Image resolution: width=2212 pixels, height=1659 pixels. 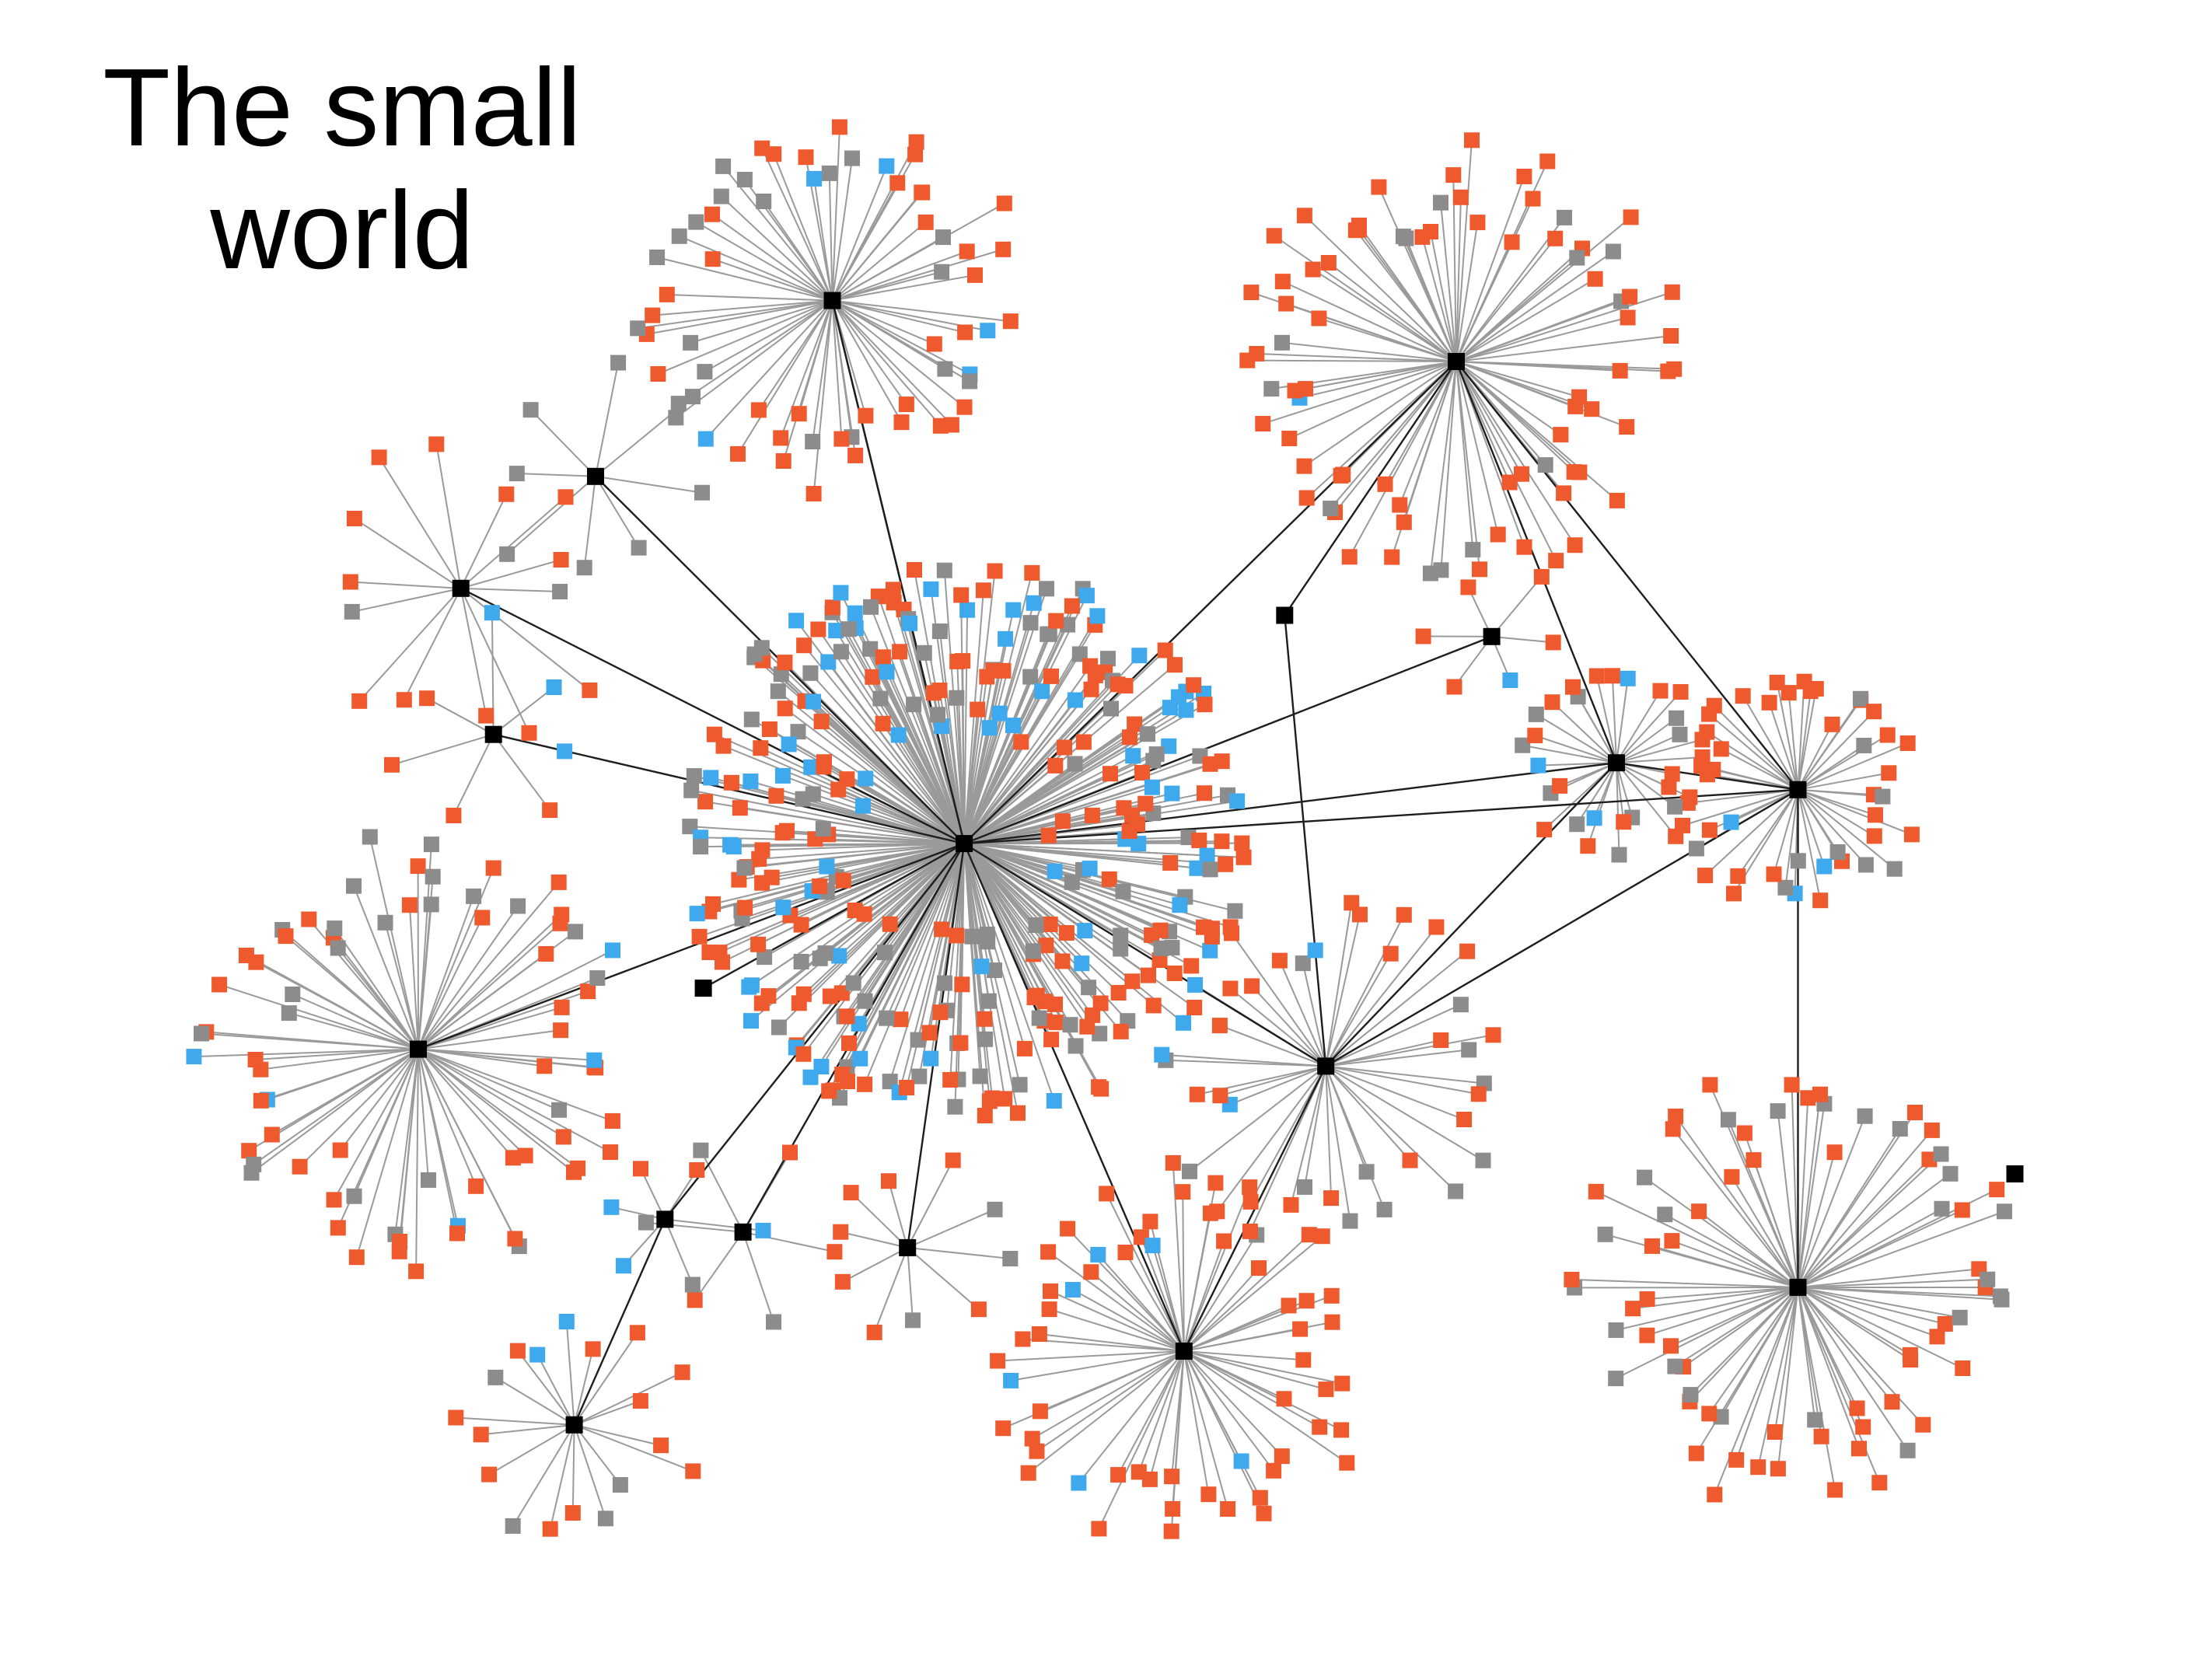 What do you see at coordinates (743, 1232) in the screenshot?
I see `hub-node` at bounding box center [743, 1232].